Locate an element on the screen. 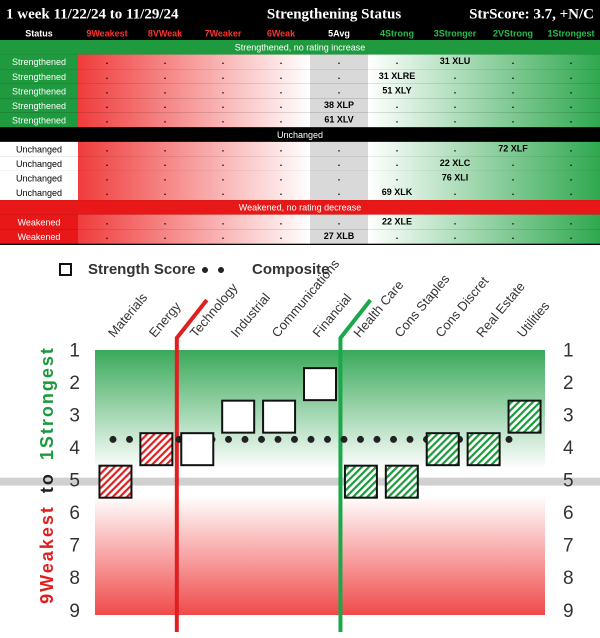  y2-tick-label: 3 is located at coordinates (568, 416).